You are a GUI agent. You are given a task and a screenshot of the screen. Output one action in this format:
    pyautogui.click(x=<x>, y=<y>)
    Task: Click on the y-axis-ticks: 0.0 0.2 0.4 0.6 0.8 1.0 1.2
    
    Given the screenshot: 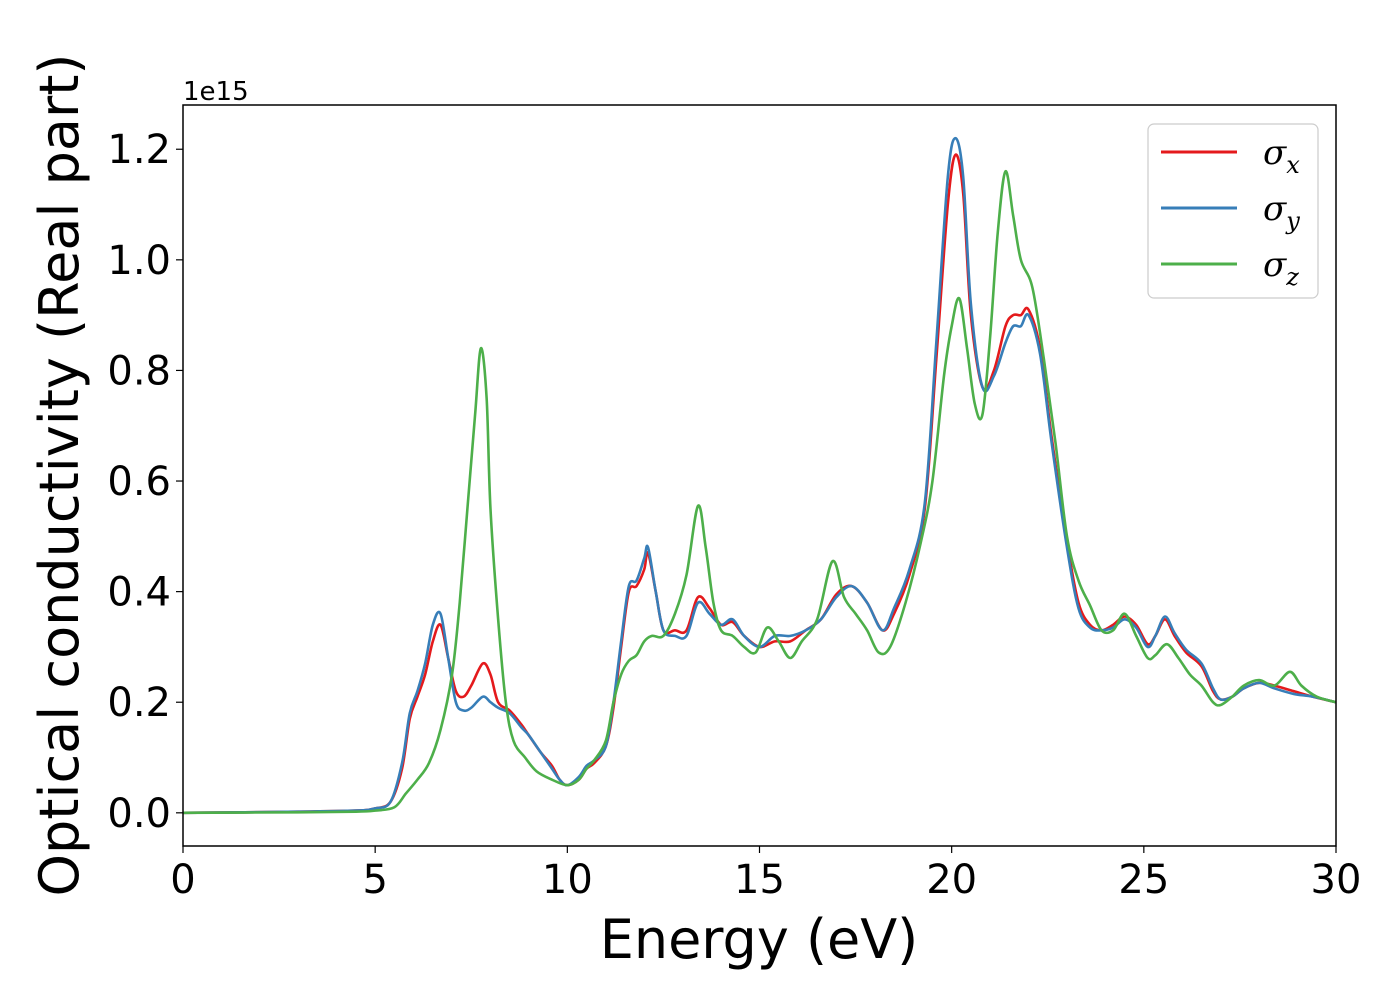 What is the action you would take?
    pyautogui.click(x=145, y=482)
    